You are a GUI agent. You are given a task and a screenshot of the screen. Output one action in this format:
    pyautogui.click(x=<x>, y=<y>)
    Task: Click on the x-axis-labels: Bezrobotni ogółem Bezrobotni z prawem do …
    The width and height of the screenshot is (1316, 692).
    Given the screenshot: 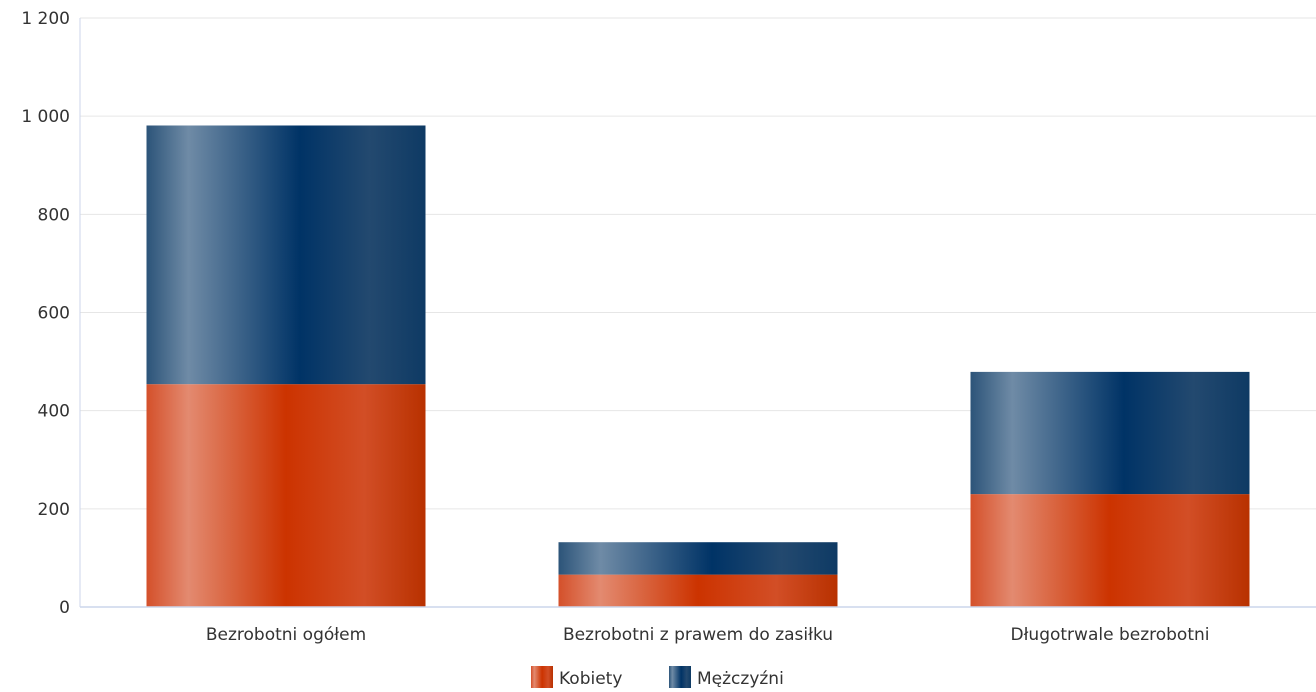 What is the action you would take?
    pyautogui.click(x=708, y=635)
    